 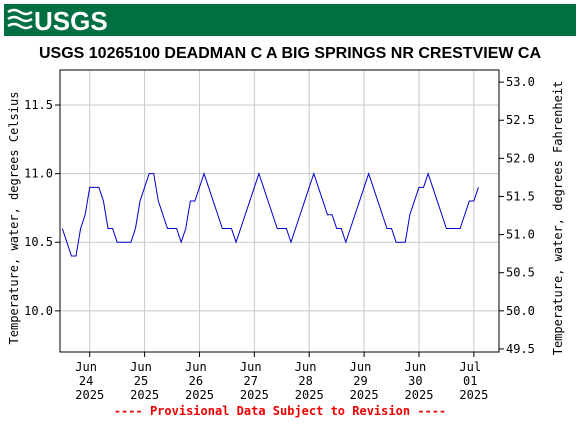 What do you see at coordinates (520, 120) in the screenshot?
I see `y2-tick-label: 52.5` at bounding box center [520, 120].